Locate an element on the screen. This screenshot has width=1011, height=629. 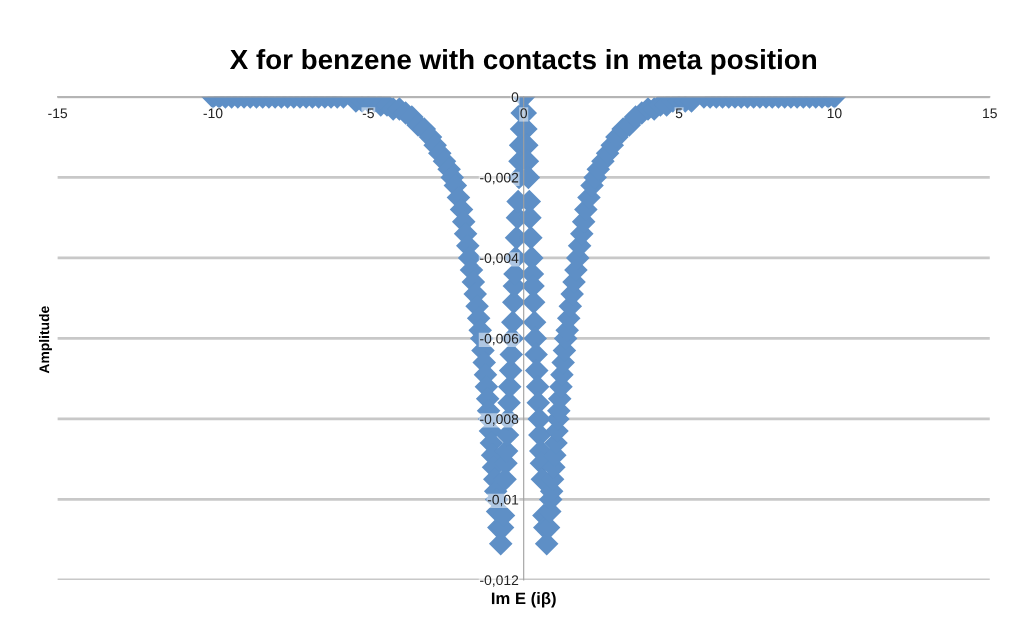
chart-title: X for benzene with contacts in meta position is located at coordinates (523, 61).